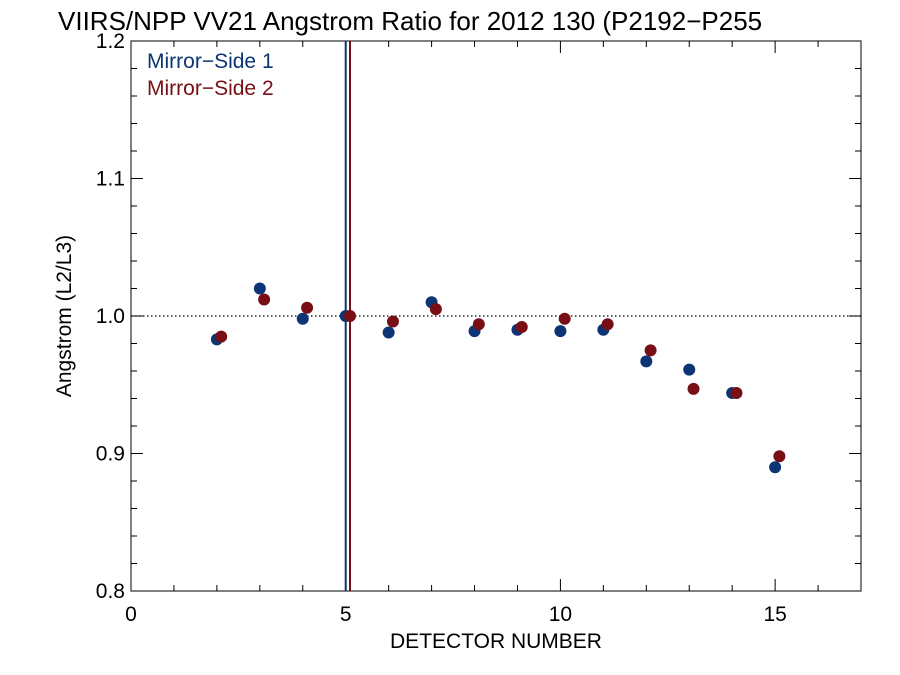 This screenshot has height=675, width=900. I want to click on y-tick-label: 1.1, so click(110, 179).